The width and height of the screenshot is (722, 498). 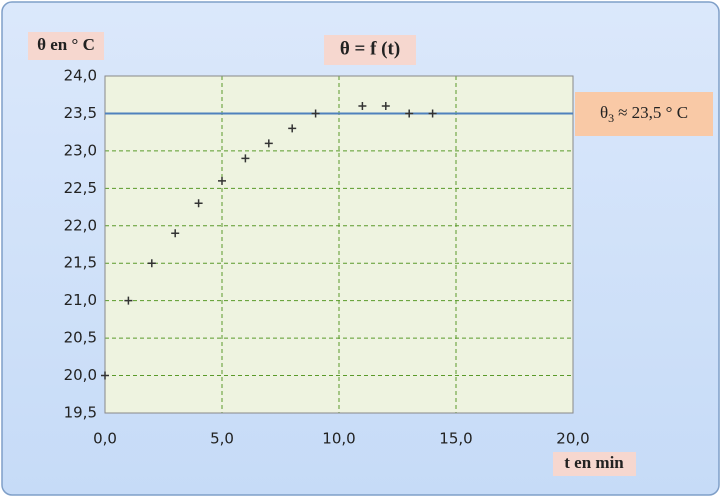 I want to click on x-tick-label: 20,0, so click(x=572, y=439).